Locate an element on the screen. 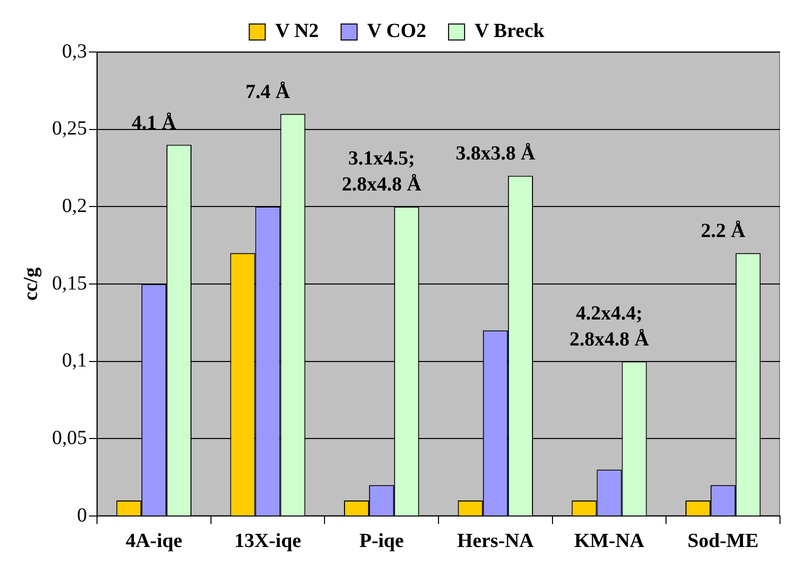  legend-label: V Breck is located at coordinates (510, 31).